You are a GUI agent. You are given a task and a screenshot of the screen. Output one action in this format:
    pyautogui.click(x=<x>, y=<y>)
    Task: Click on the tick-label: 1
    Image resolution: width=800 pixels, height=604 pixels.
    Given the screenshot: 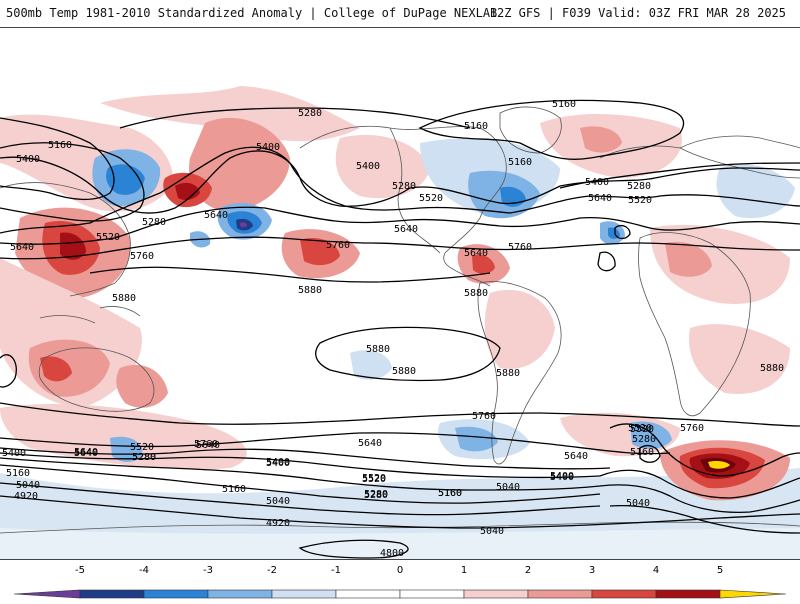 What is the action you would take?
    pyautogui.click(x=464, y=570)
    